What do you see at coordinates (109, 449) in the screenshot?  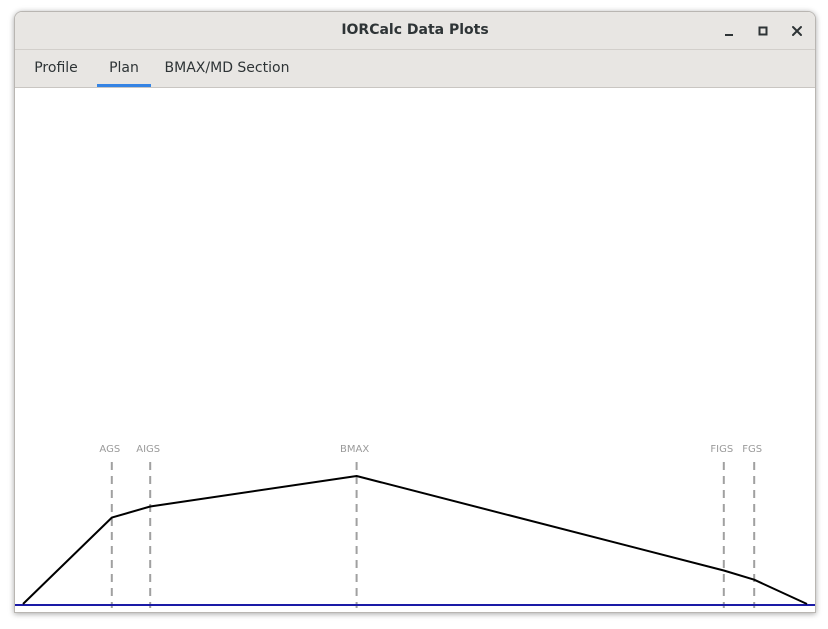 I see `station-label-ags: AGS` at bounding box center [109, 449].